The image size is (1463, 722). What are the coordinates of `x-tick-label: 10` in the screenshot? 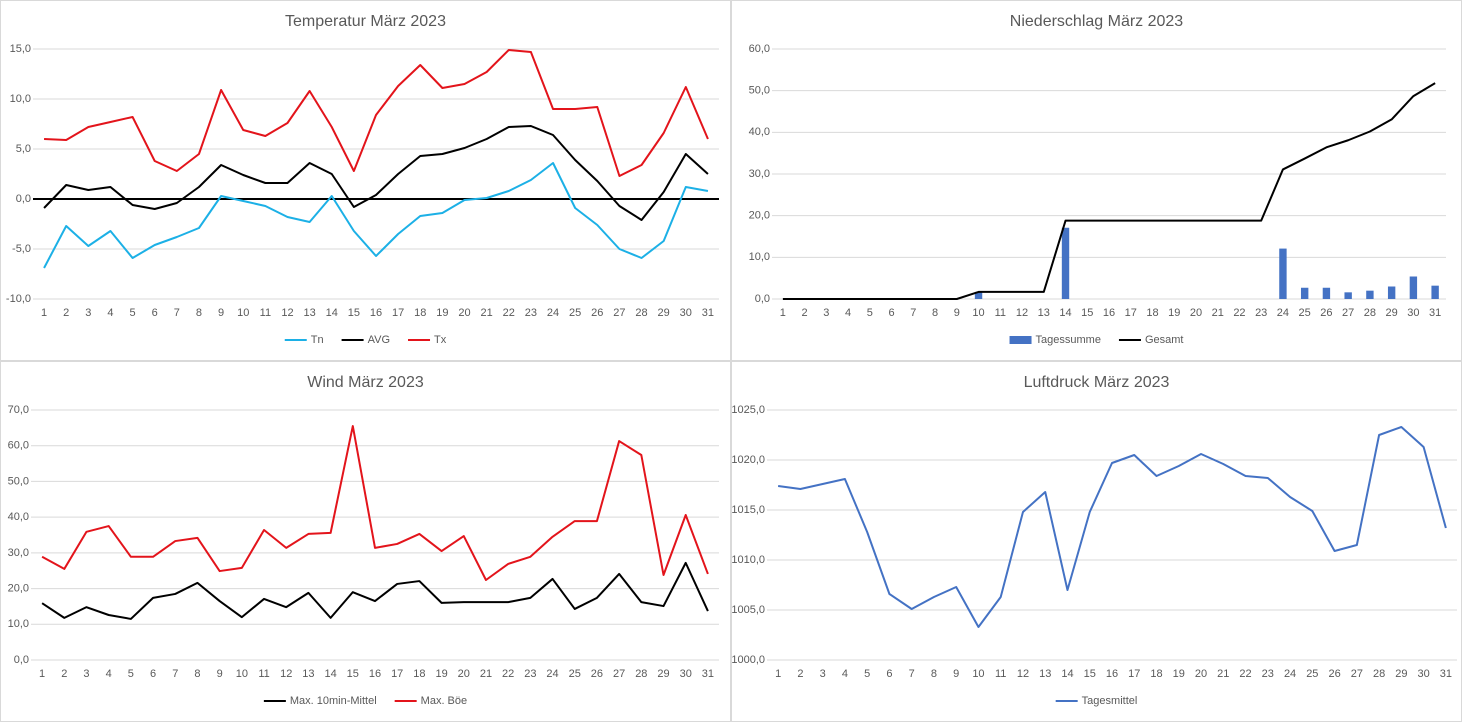 It's located at (978, 313).